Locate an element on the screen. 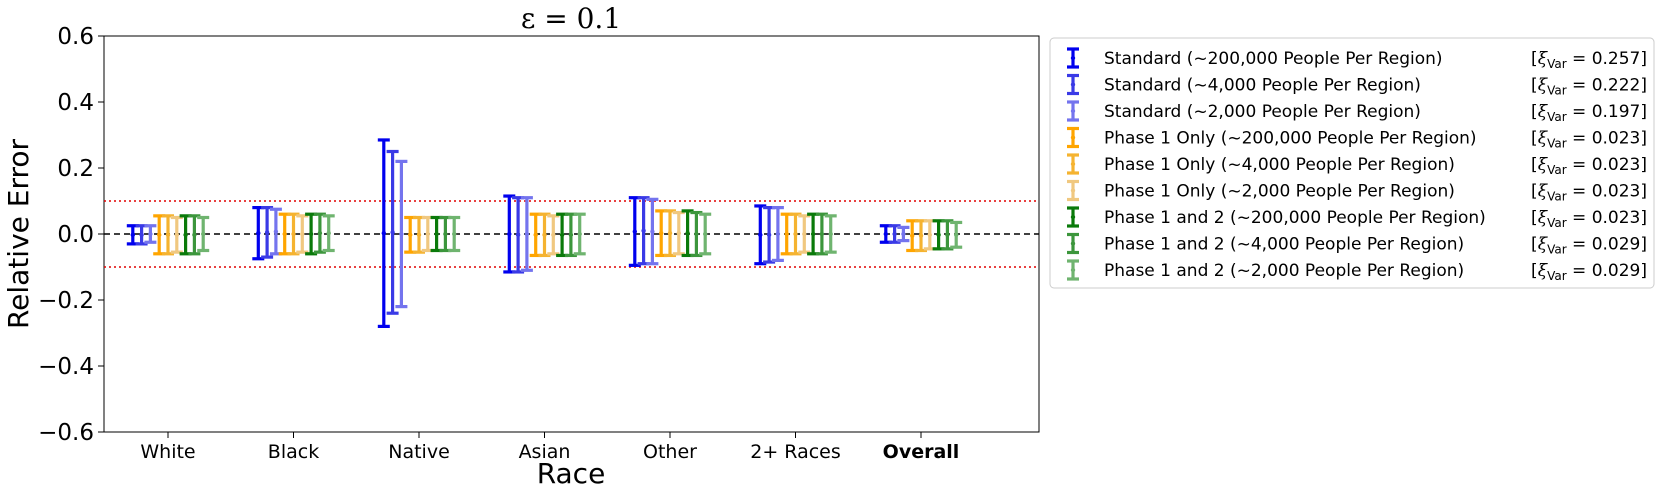 The image size is (1661, 496). y-tick-label: 0.6 is located at coordinates (75, 37).